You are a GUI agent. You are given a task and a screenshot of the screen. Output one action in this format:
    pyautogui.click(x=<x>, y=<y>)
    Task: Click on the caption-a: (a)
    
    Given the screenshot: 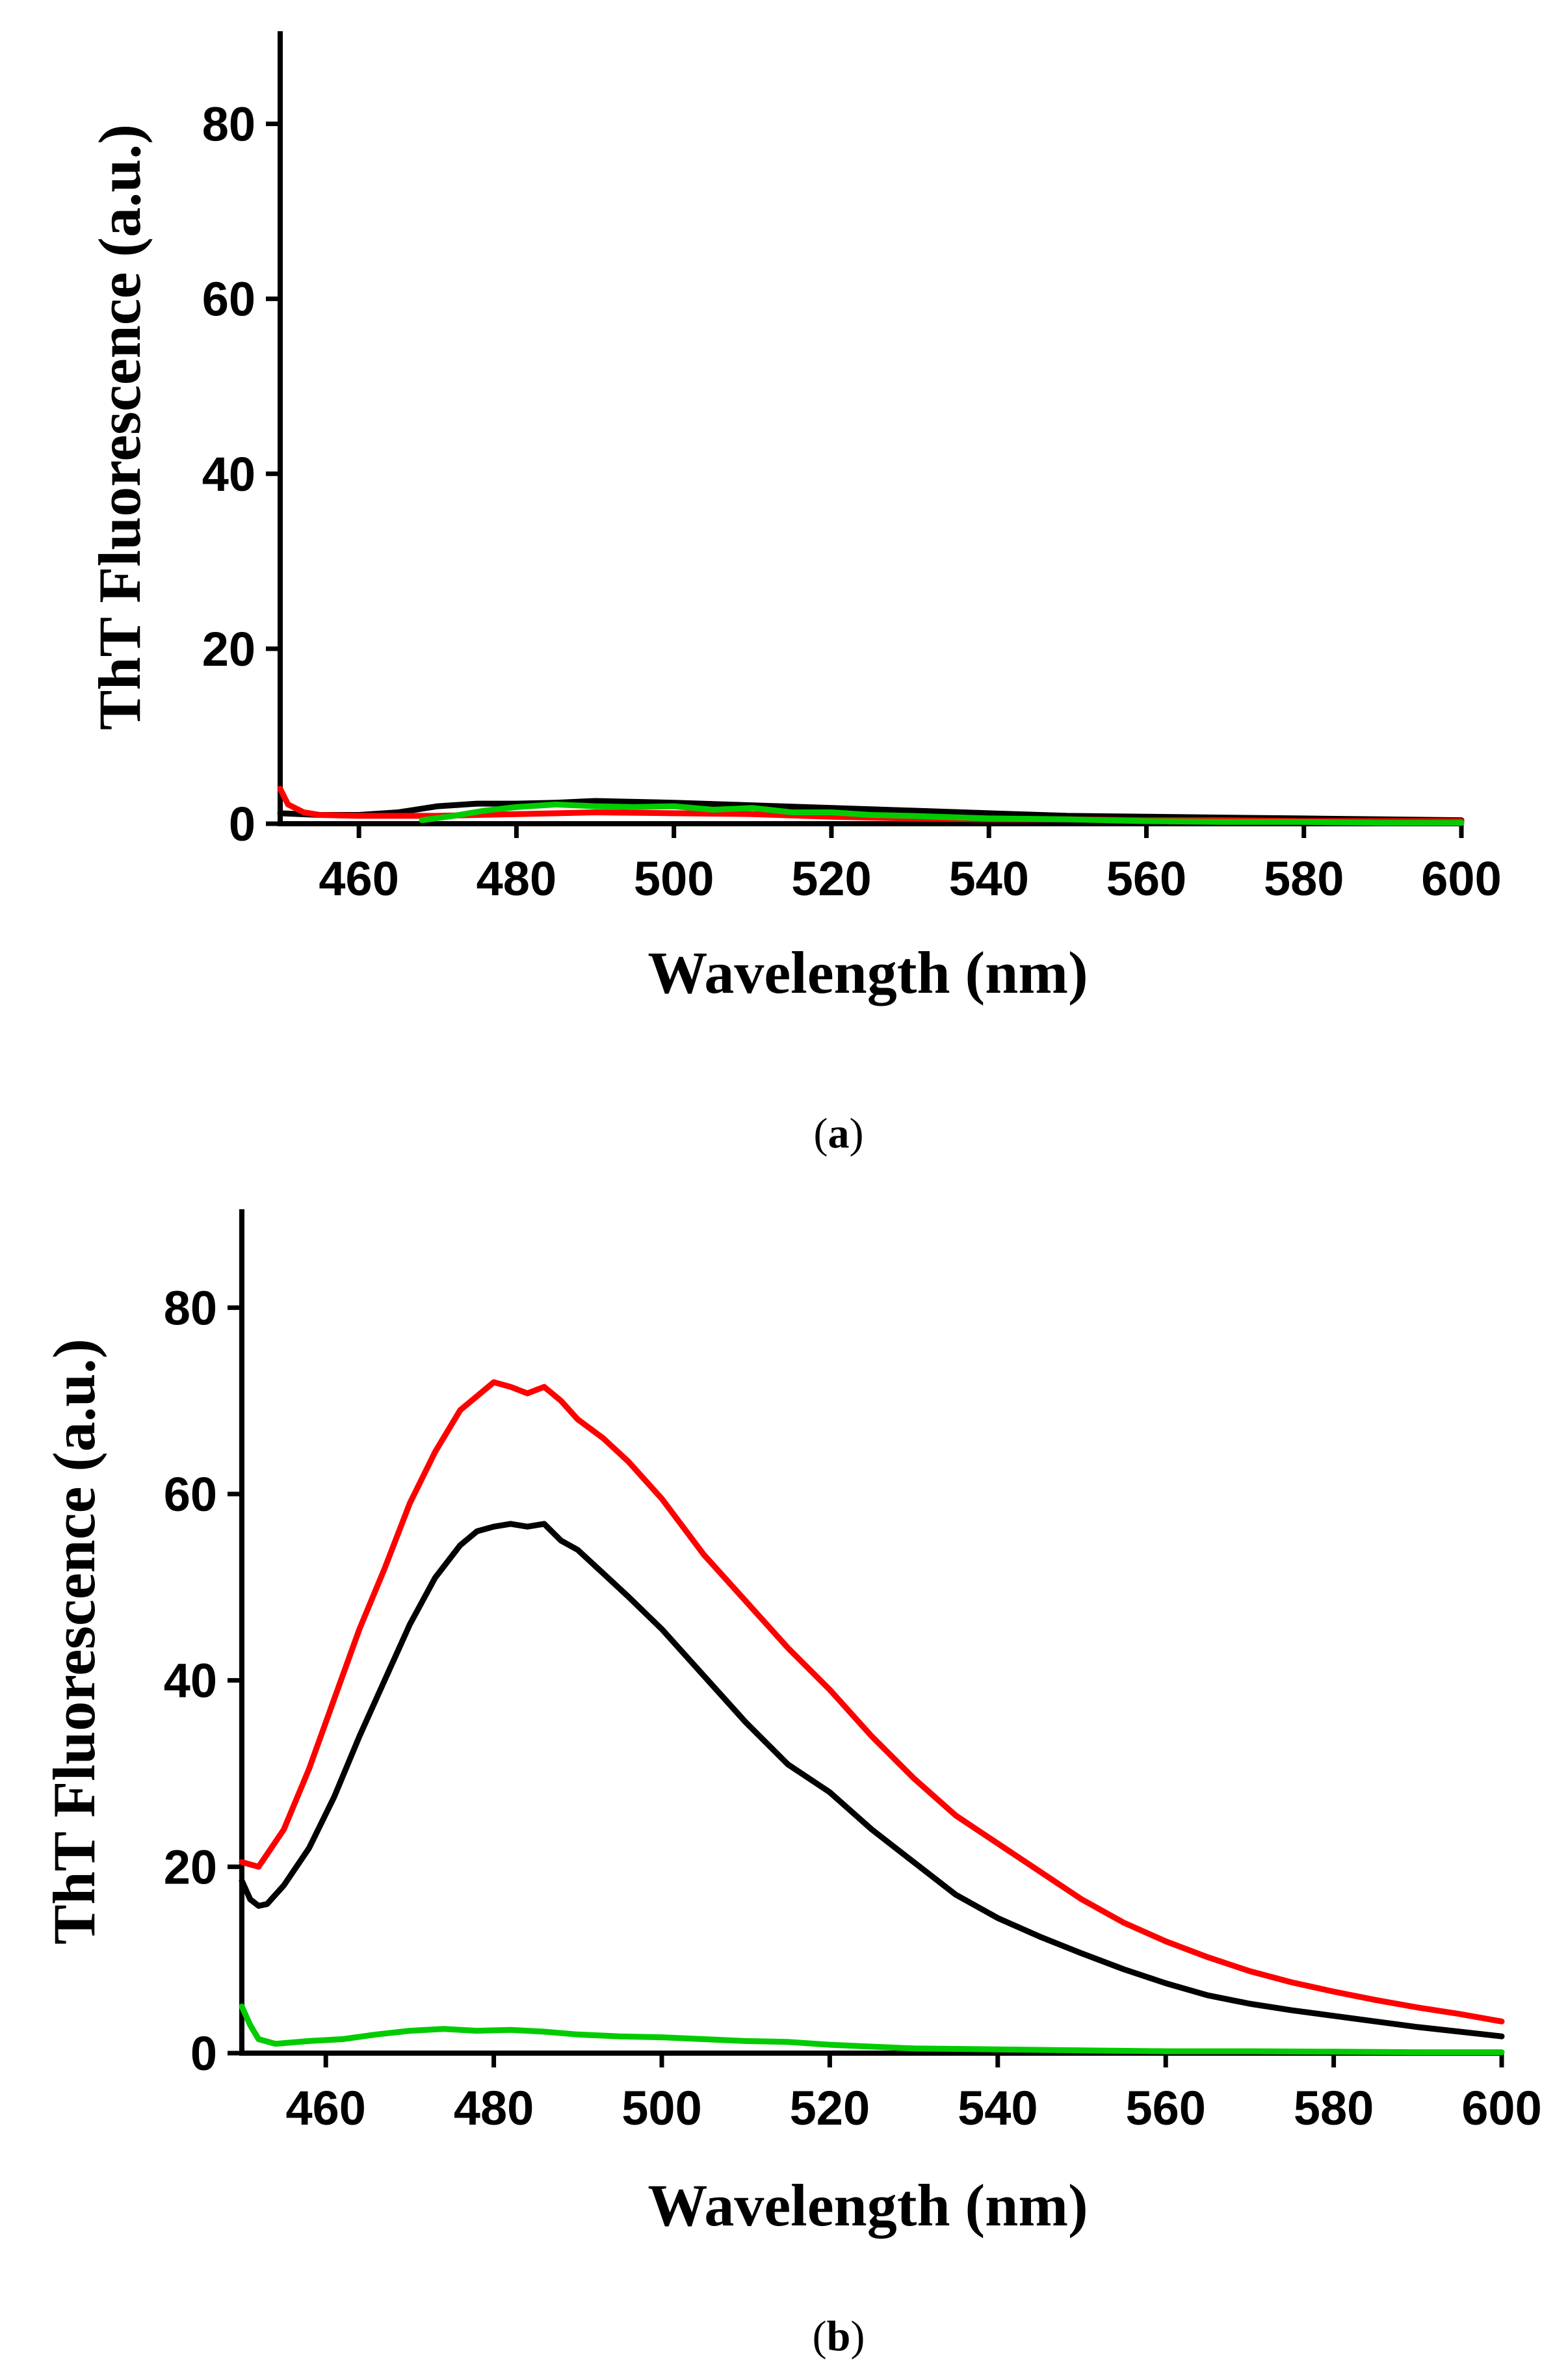 What is the action you would take?
    pyautogui.click(x=839, y=1133)
    